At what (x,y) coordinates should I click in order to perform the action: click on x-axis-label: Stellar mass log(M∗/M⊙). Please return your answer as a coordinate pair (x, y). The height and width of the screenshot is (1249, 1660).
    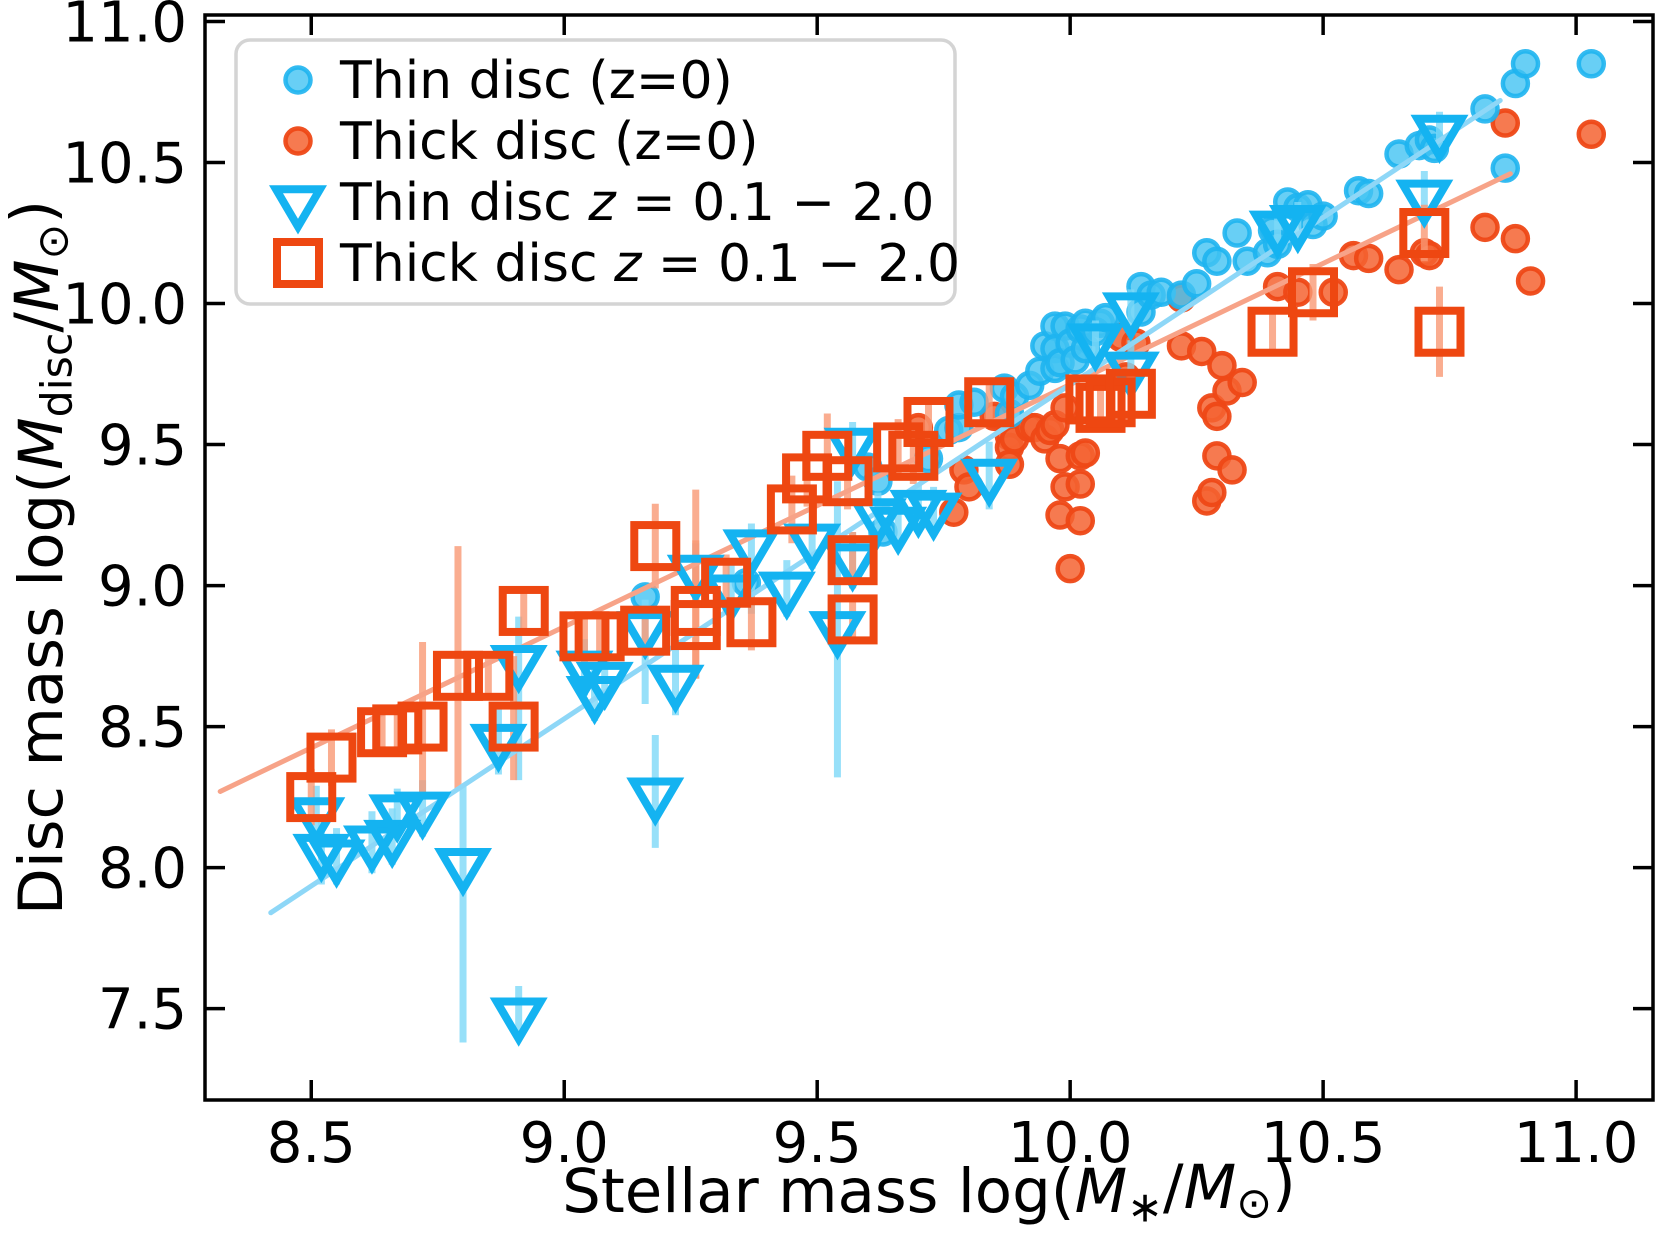
    Looking at the image, I should click on (929, 1190).